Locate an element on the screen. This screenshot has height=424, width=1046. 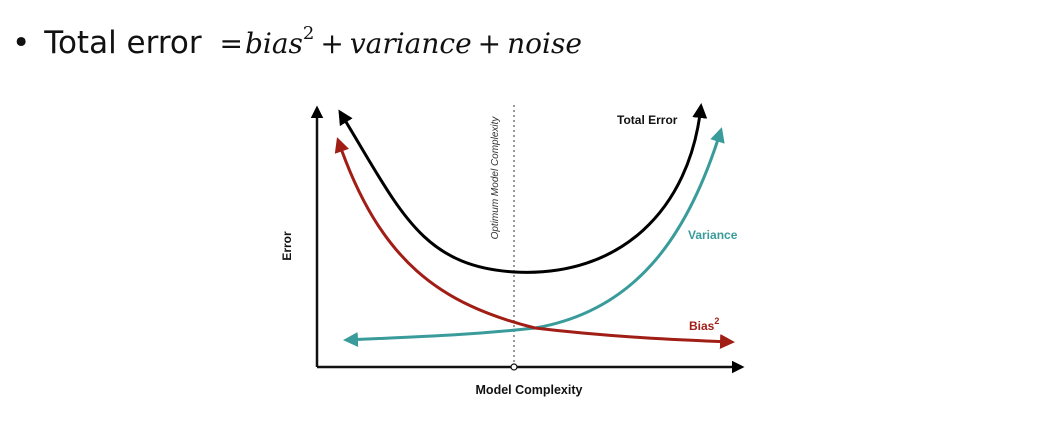
x-axis-label: Model Complexity is located at coordinates (529, 390).